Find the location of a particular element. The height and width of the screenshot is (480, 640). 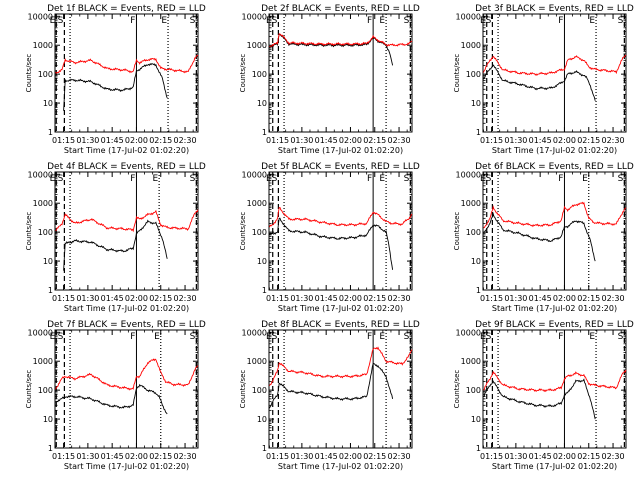

chart-title: Det 3f BLACK = Events, RED = LLD is located at coordinates (554, 9).